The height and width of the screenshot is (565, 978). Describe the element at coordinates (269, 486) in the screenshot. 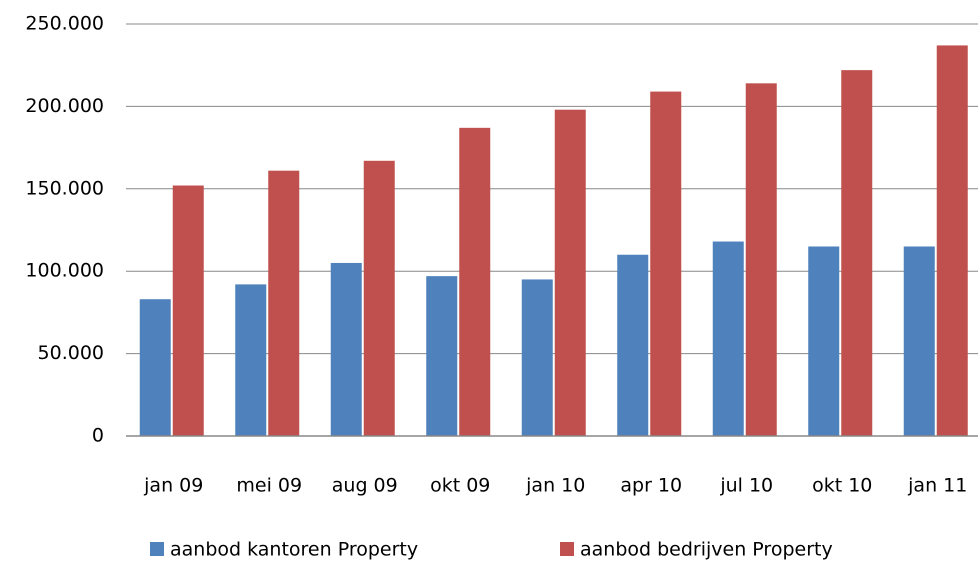

I see `x-tick-label: mei 09` at that location.